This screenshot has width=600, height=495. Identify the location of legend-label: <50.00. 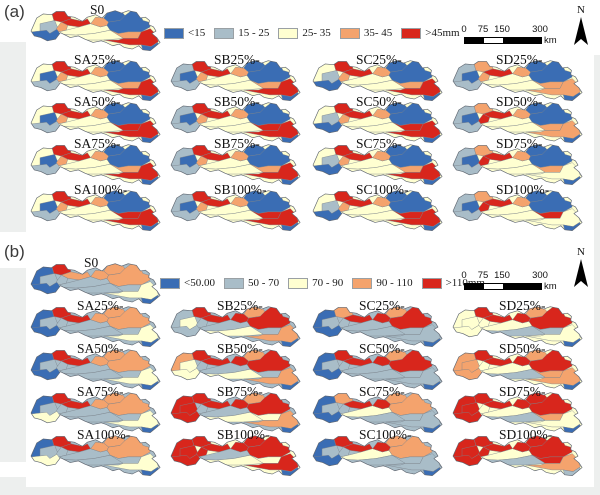
(199, 283).